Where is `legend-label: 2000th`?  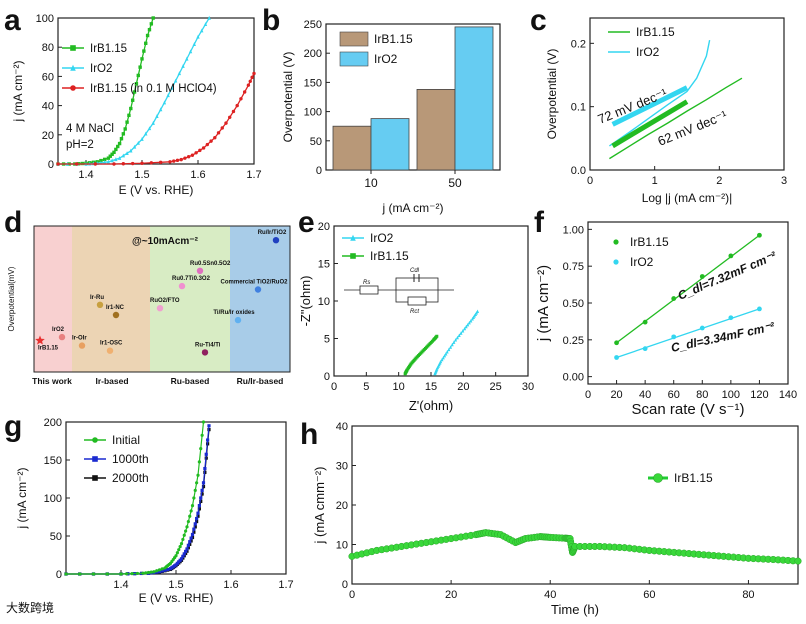
legend-label: 2000th is located at coordinates (130, 478).